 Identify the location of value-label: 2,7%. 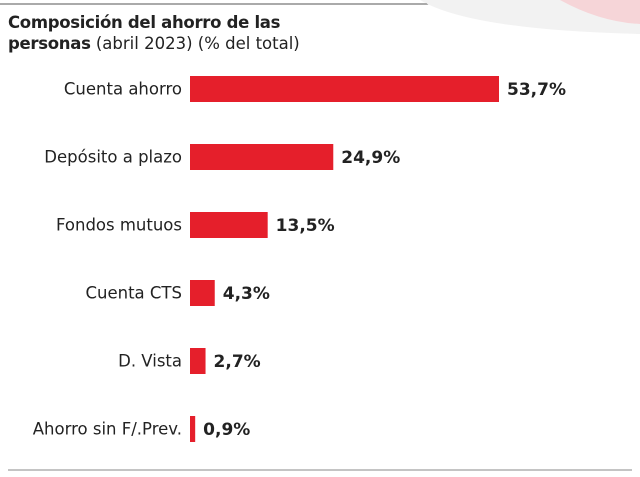
(237, 362).